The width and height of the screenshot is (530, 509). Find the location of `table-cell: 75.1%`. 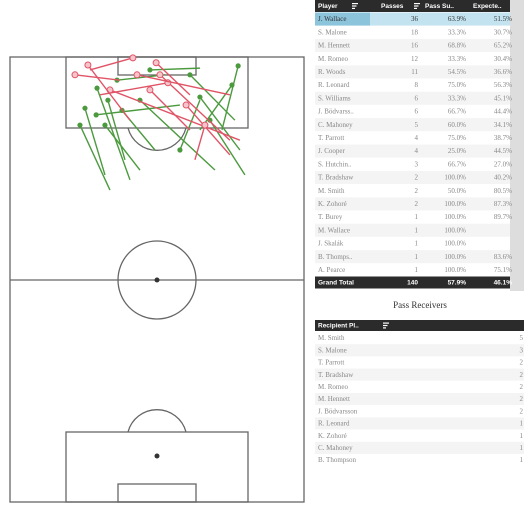

table-cell: 75.1% is located at coordinates (503, 270).